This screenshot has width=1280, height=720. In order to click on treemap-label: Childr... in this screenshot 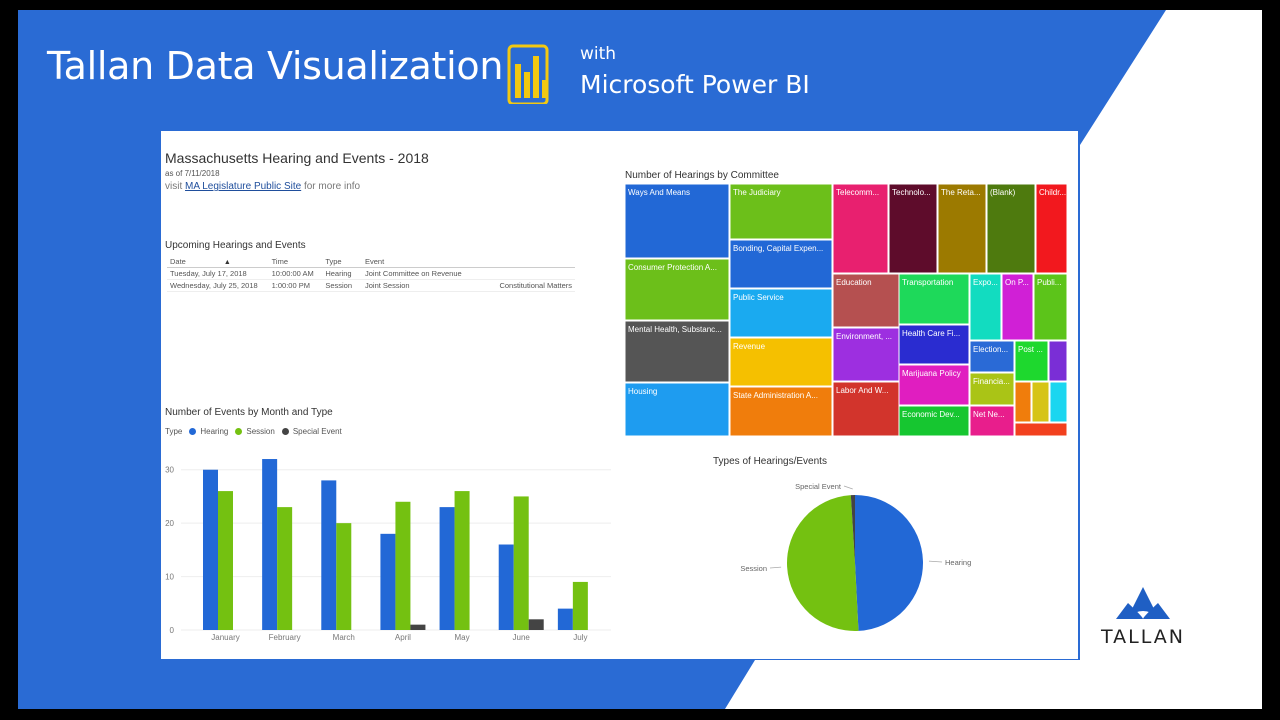, I will do `click(1052, 192)`.